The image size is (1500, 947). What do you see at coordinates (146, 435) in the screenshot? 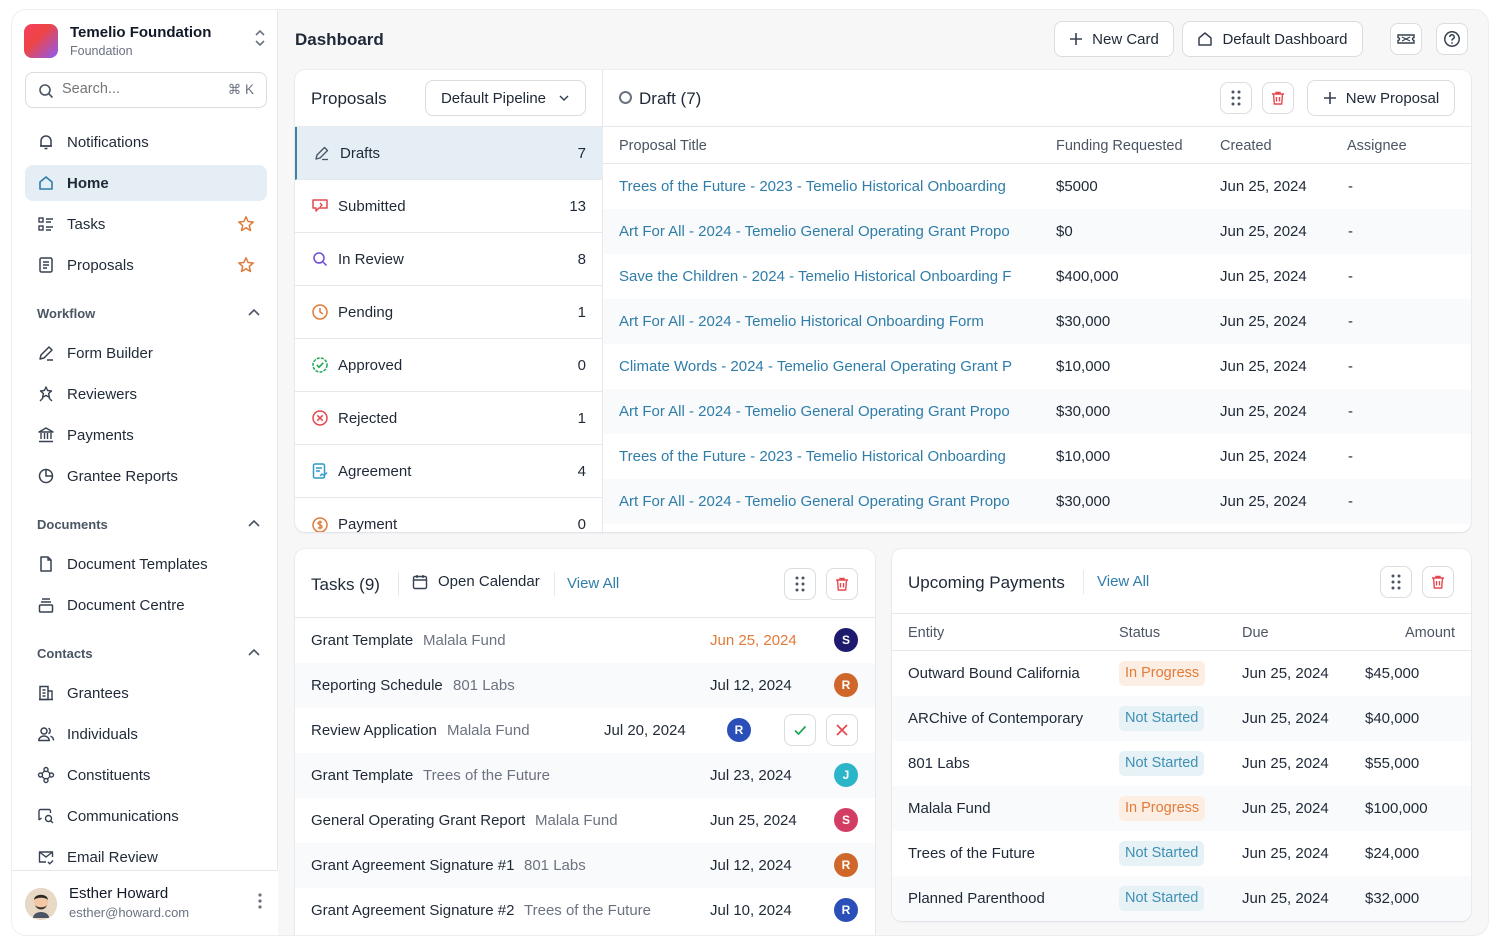
I see `sidebar-item-payments: Payments` at bounding box center [146, 435].